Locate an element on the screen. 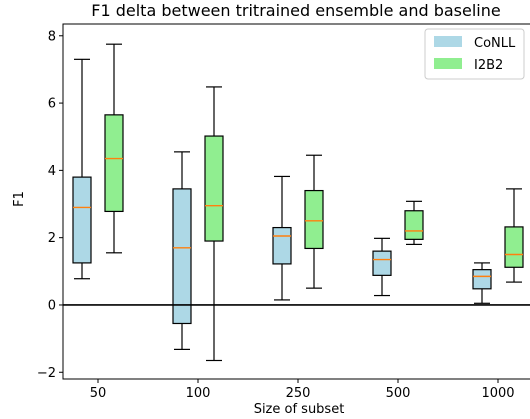 The width and height of the screenshot is (530, 419). y-tick-label: −2 is located at coordinates (46, 373).